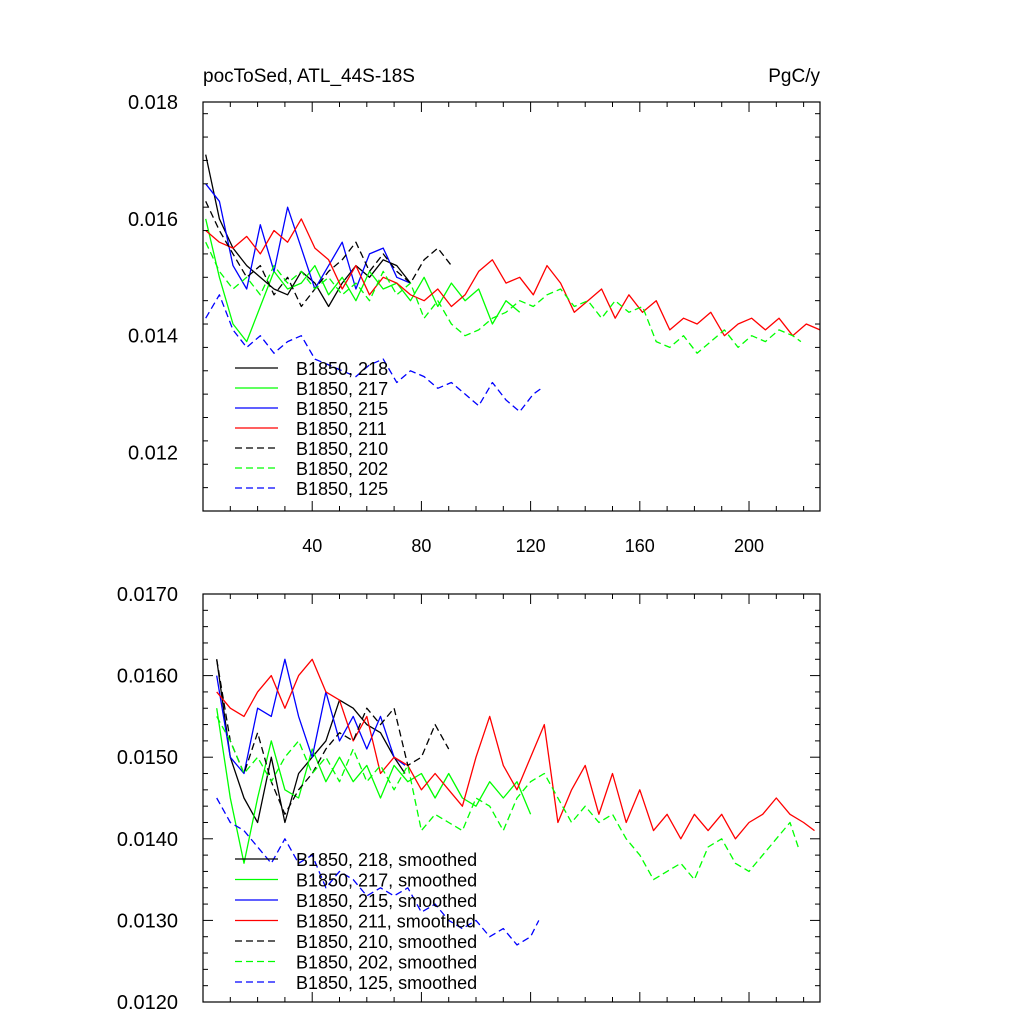 The width and height of the screenshot is (1024, 1029). I want to click on chart0-units: PgC/y, so click(794, 76).